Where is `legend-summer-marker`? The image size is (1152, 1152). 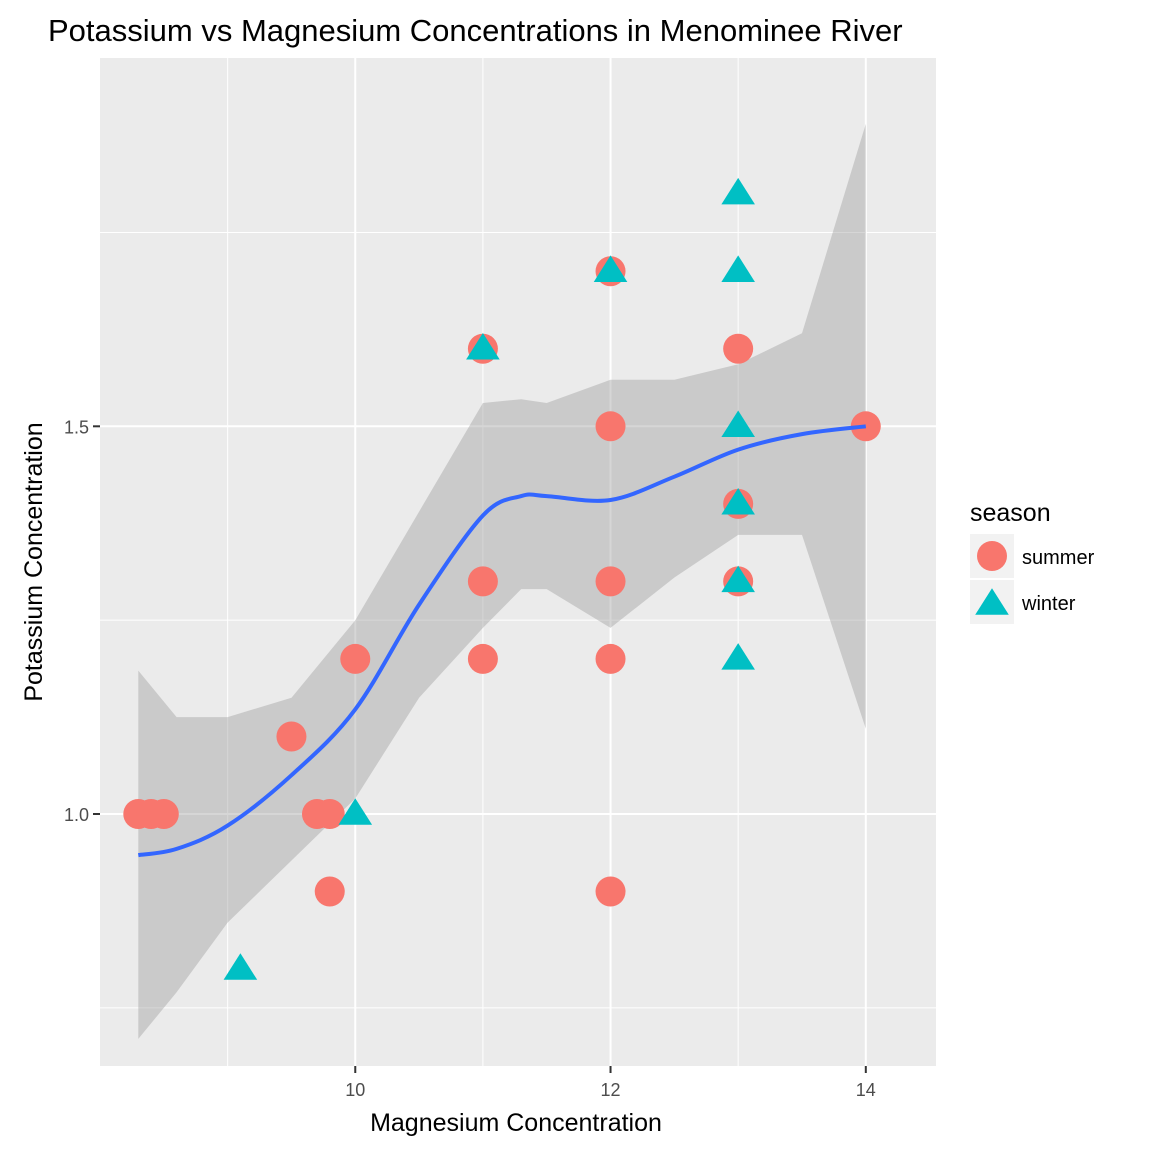
legend-summer-marker is located at coordinates (992, 556).